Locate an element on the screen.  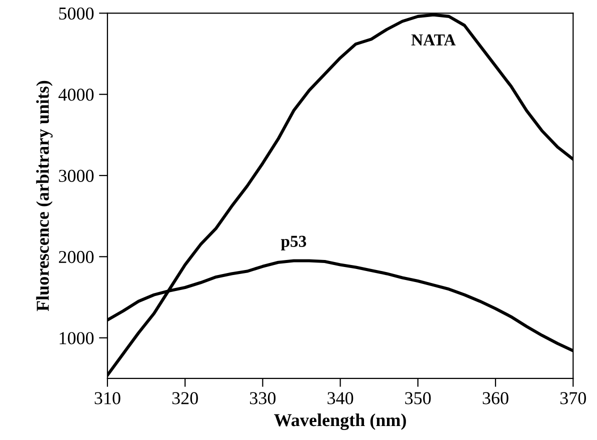
y-tick-label: 2000 is located at coordinates (76, 257).